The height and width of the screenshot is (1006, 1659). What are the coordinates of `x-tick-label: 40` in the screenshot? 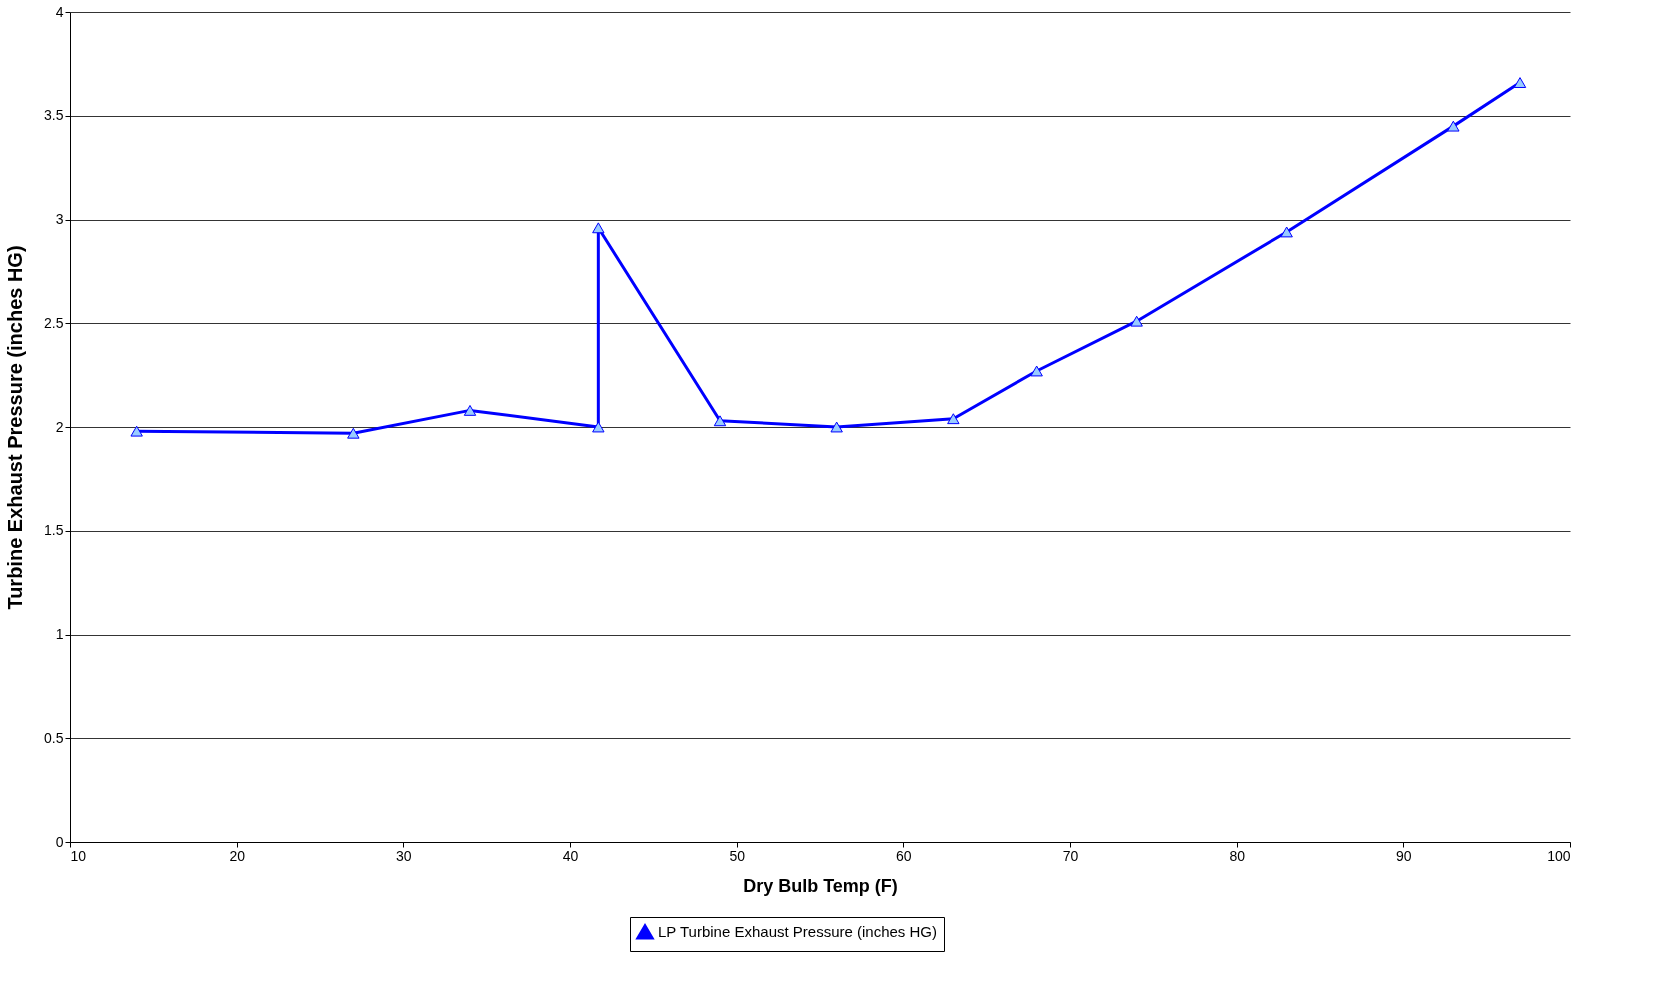 It's located at (570, 855).